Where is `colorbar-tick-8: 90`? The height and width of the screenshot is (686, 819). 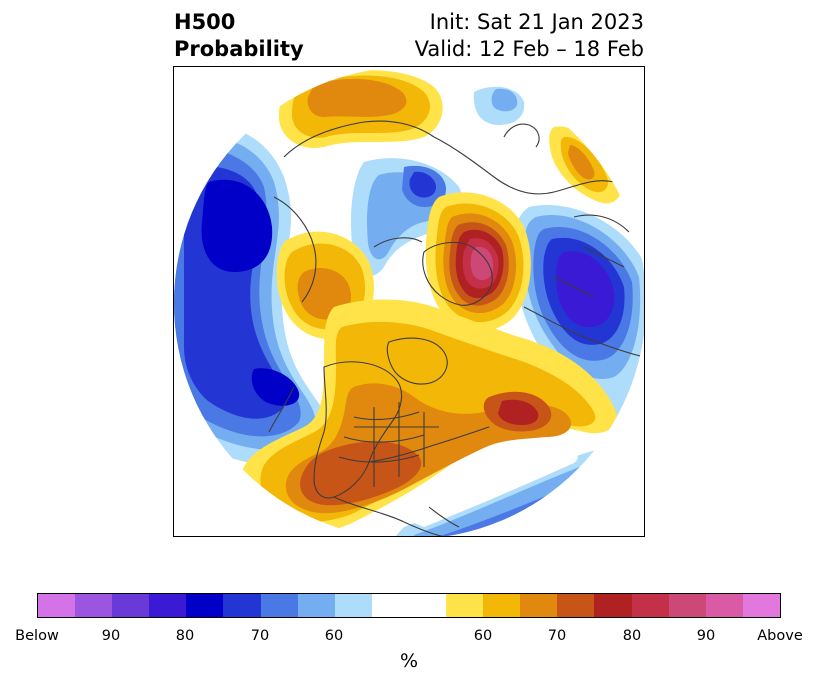 colorbar-tick-8: 90 is located at coordinates (706, 636).